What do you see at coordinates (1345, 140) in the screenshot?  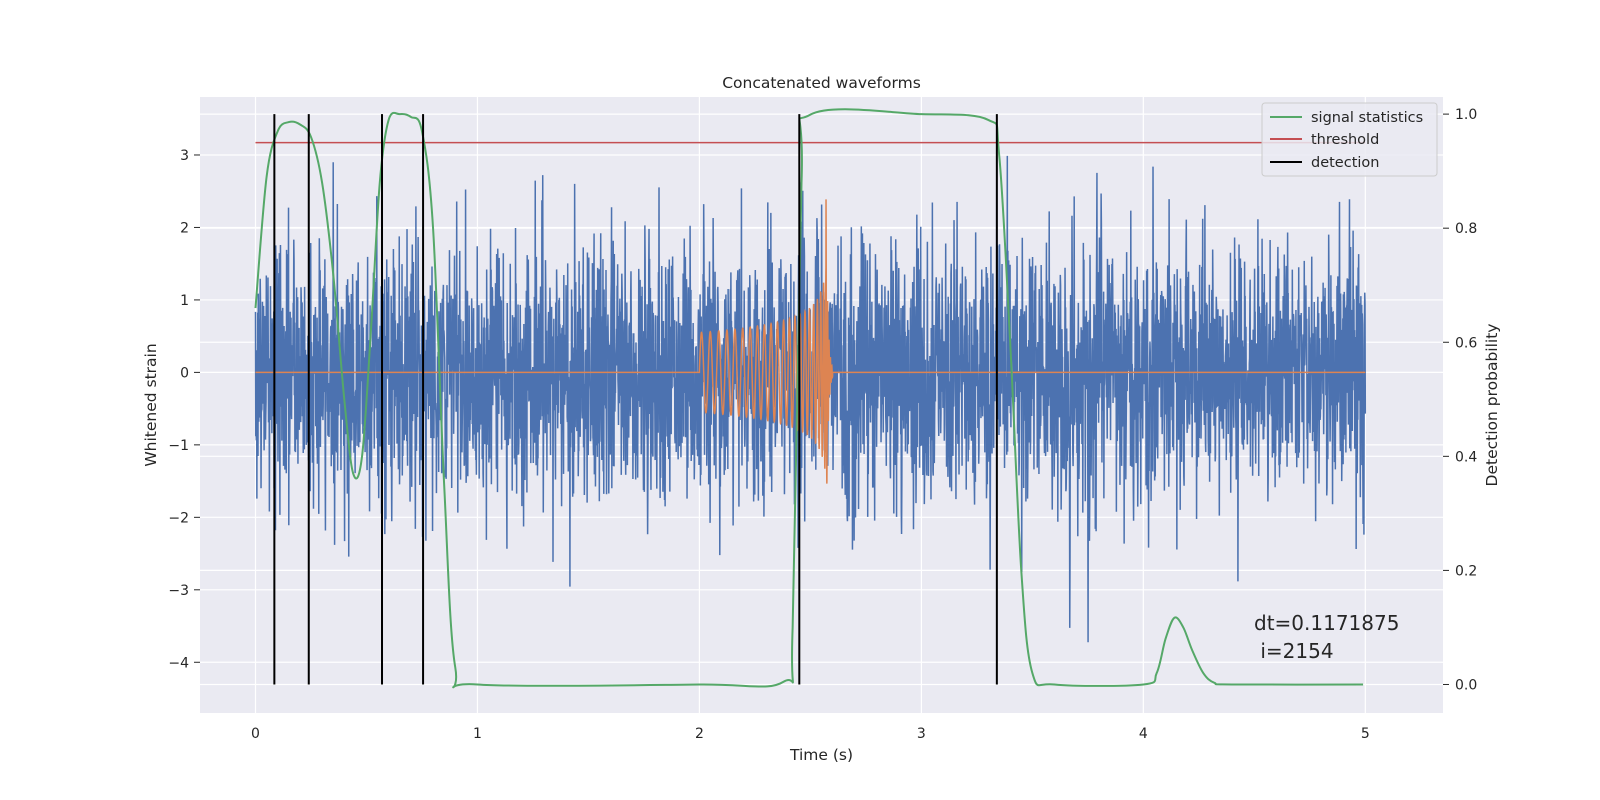 I see `legend-label-threshold: threshold` at bounding box center [1345, 140].